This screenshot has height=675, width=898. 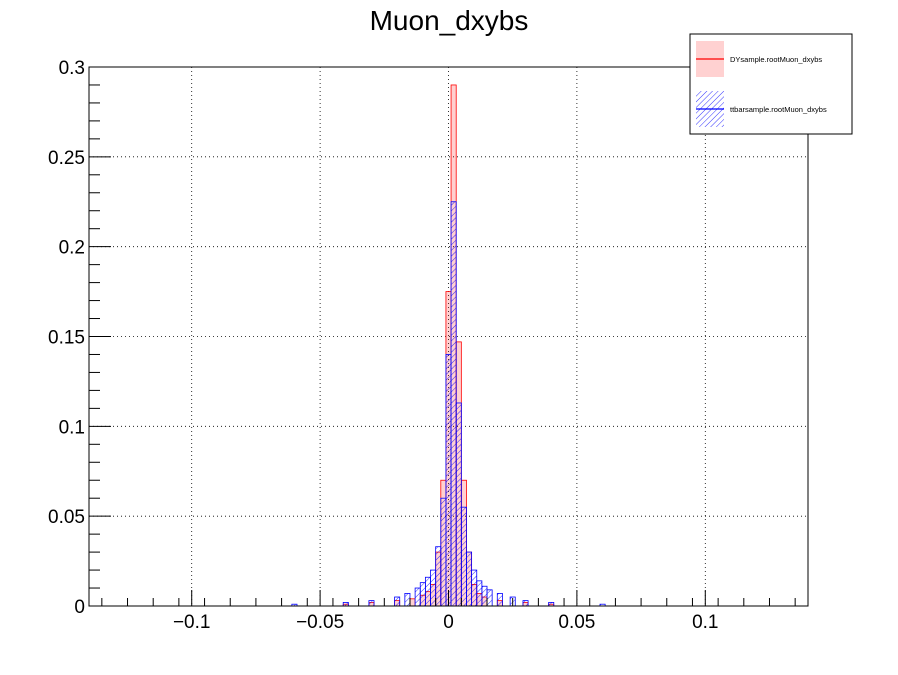 I want to click on y-tick-label: 0.05, so click(x=66, y=517).